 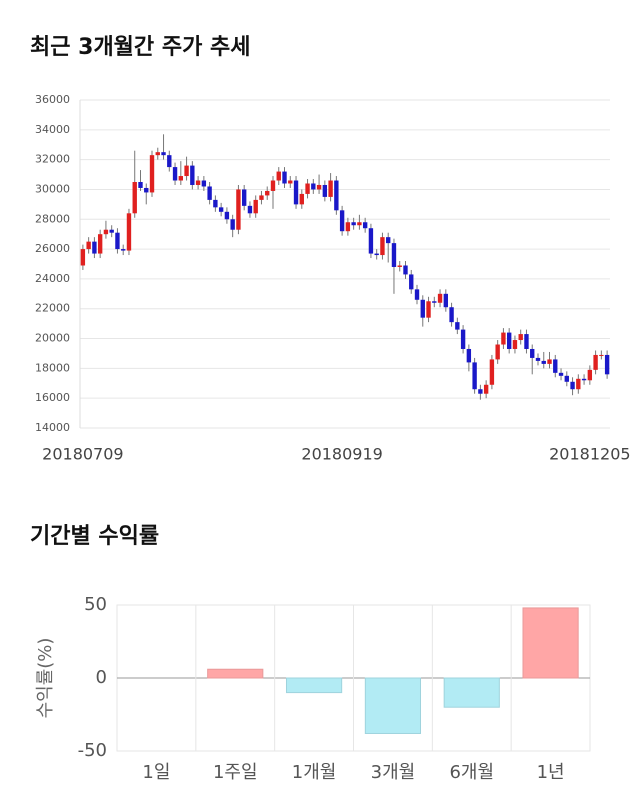 I want to click on chart-title: 기간별 수익률, so click(x=94, y=536).